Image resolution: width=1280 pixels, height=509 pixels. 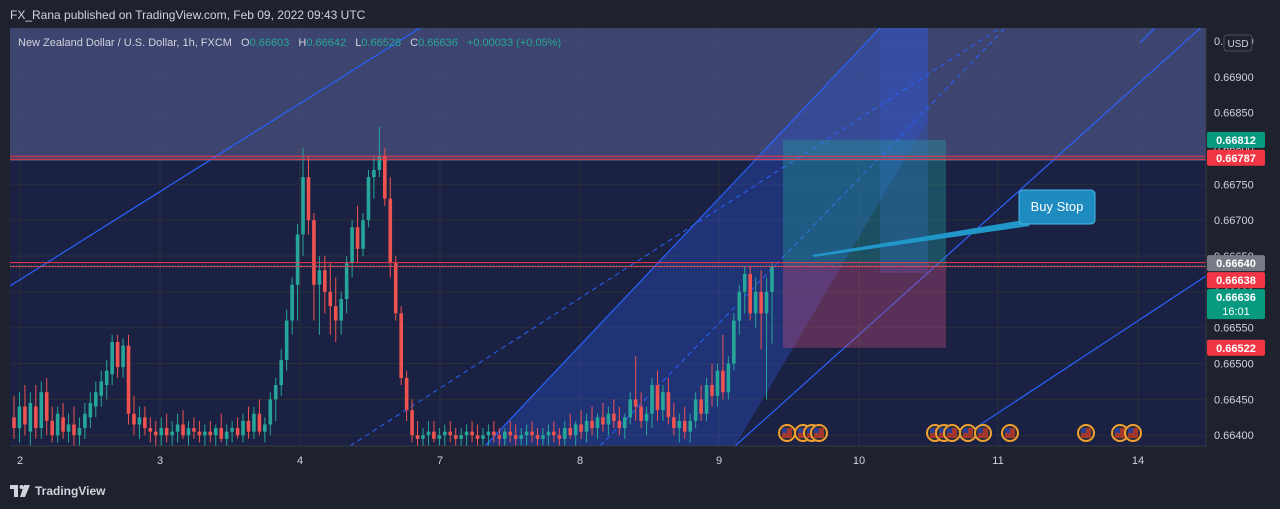 I want to click on buy-stop-pointer, so click(x=921, y=238).